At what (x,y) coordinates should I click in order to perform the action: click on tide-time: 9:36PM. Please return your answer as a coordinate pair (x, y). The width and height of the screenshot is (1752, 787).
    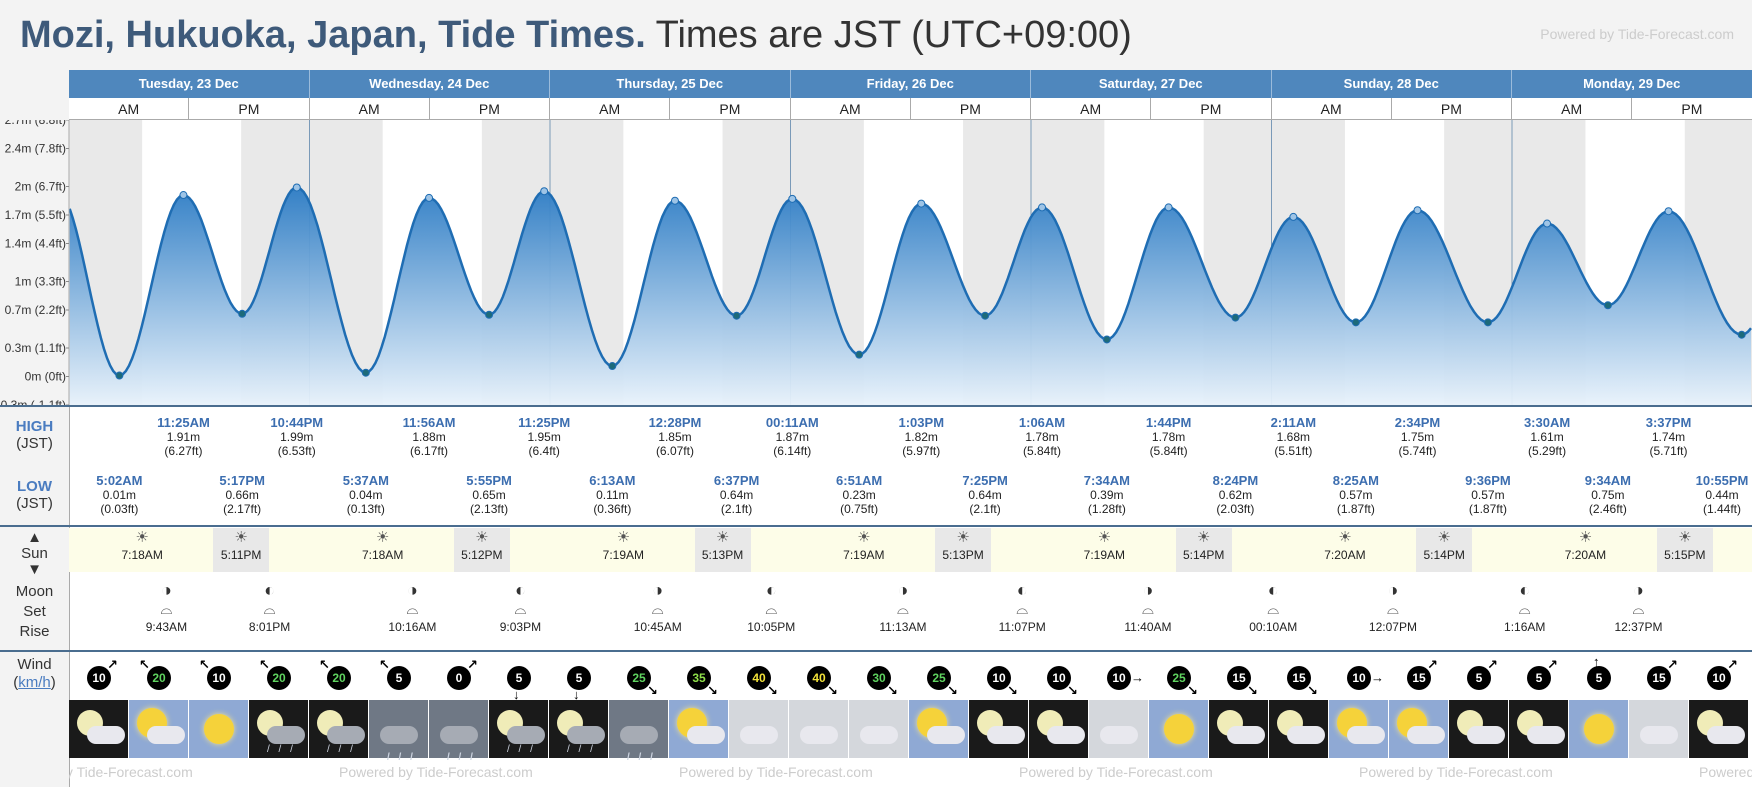
    Looking at the image, I should click on (1488, 480).